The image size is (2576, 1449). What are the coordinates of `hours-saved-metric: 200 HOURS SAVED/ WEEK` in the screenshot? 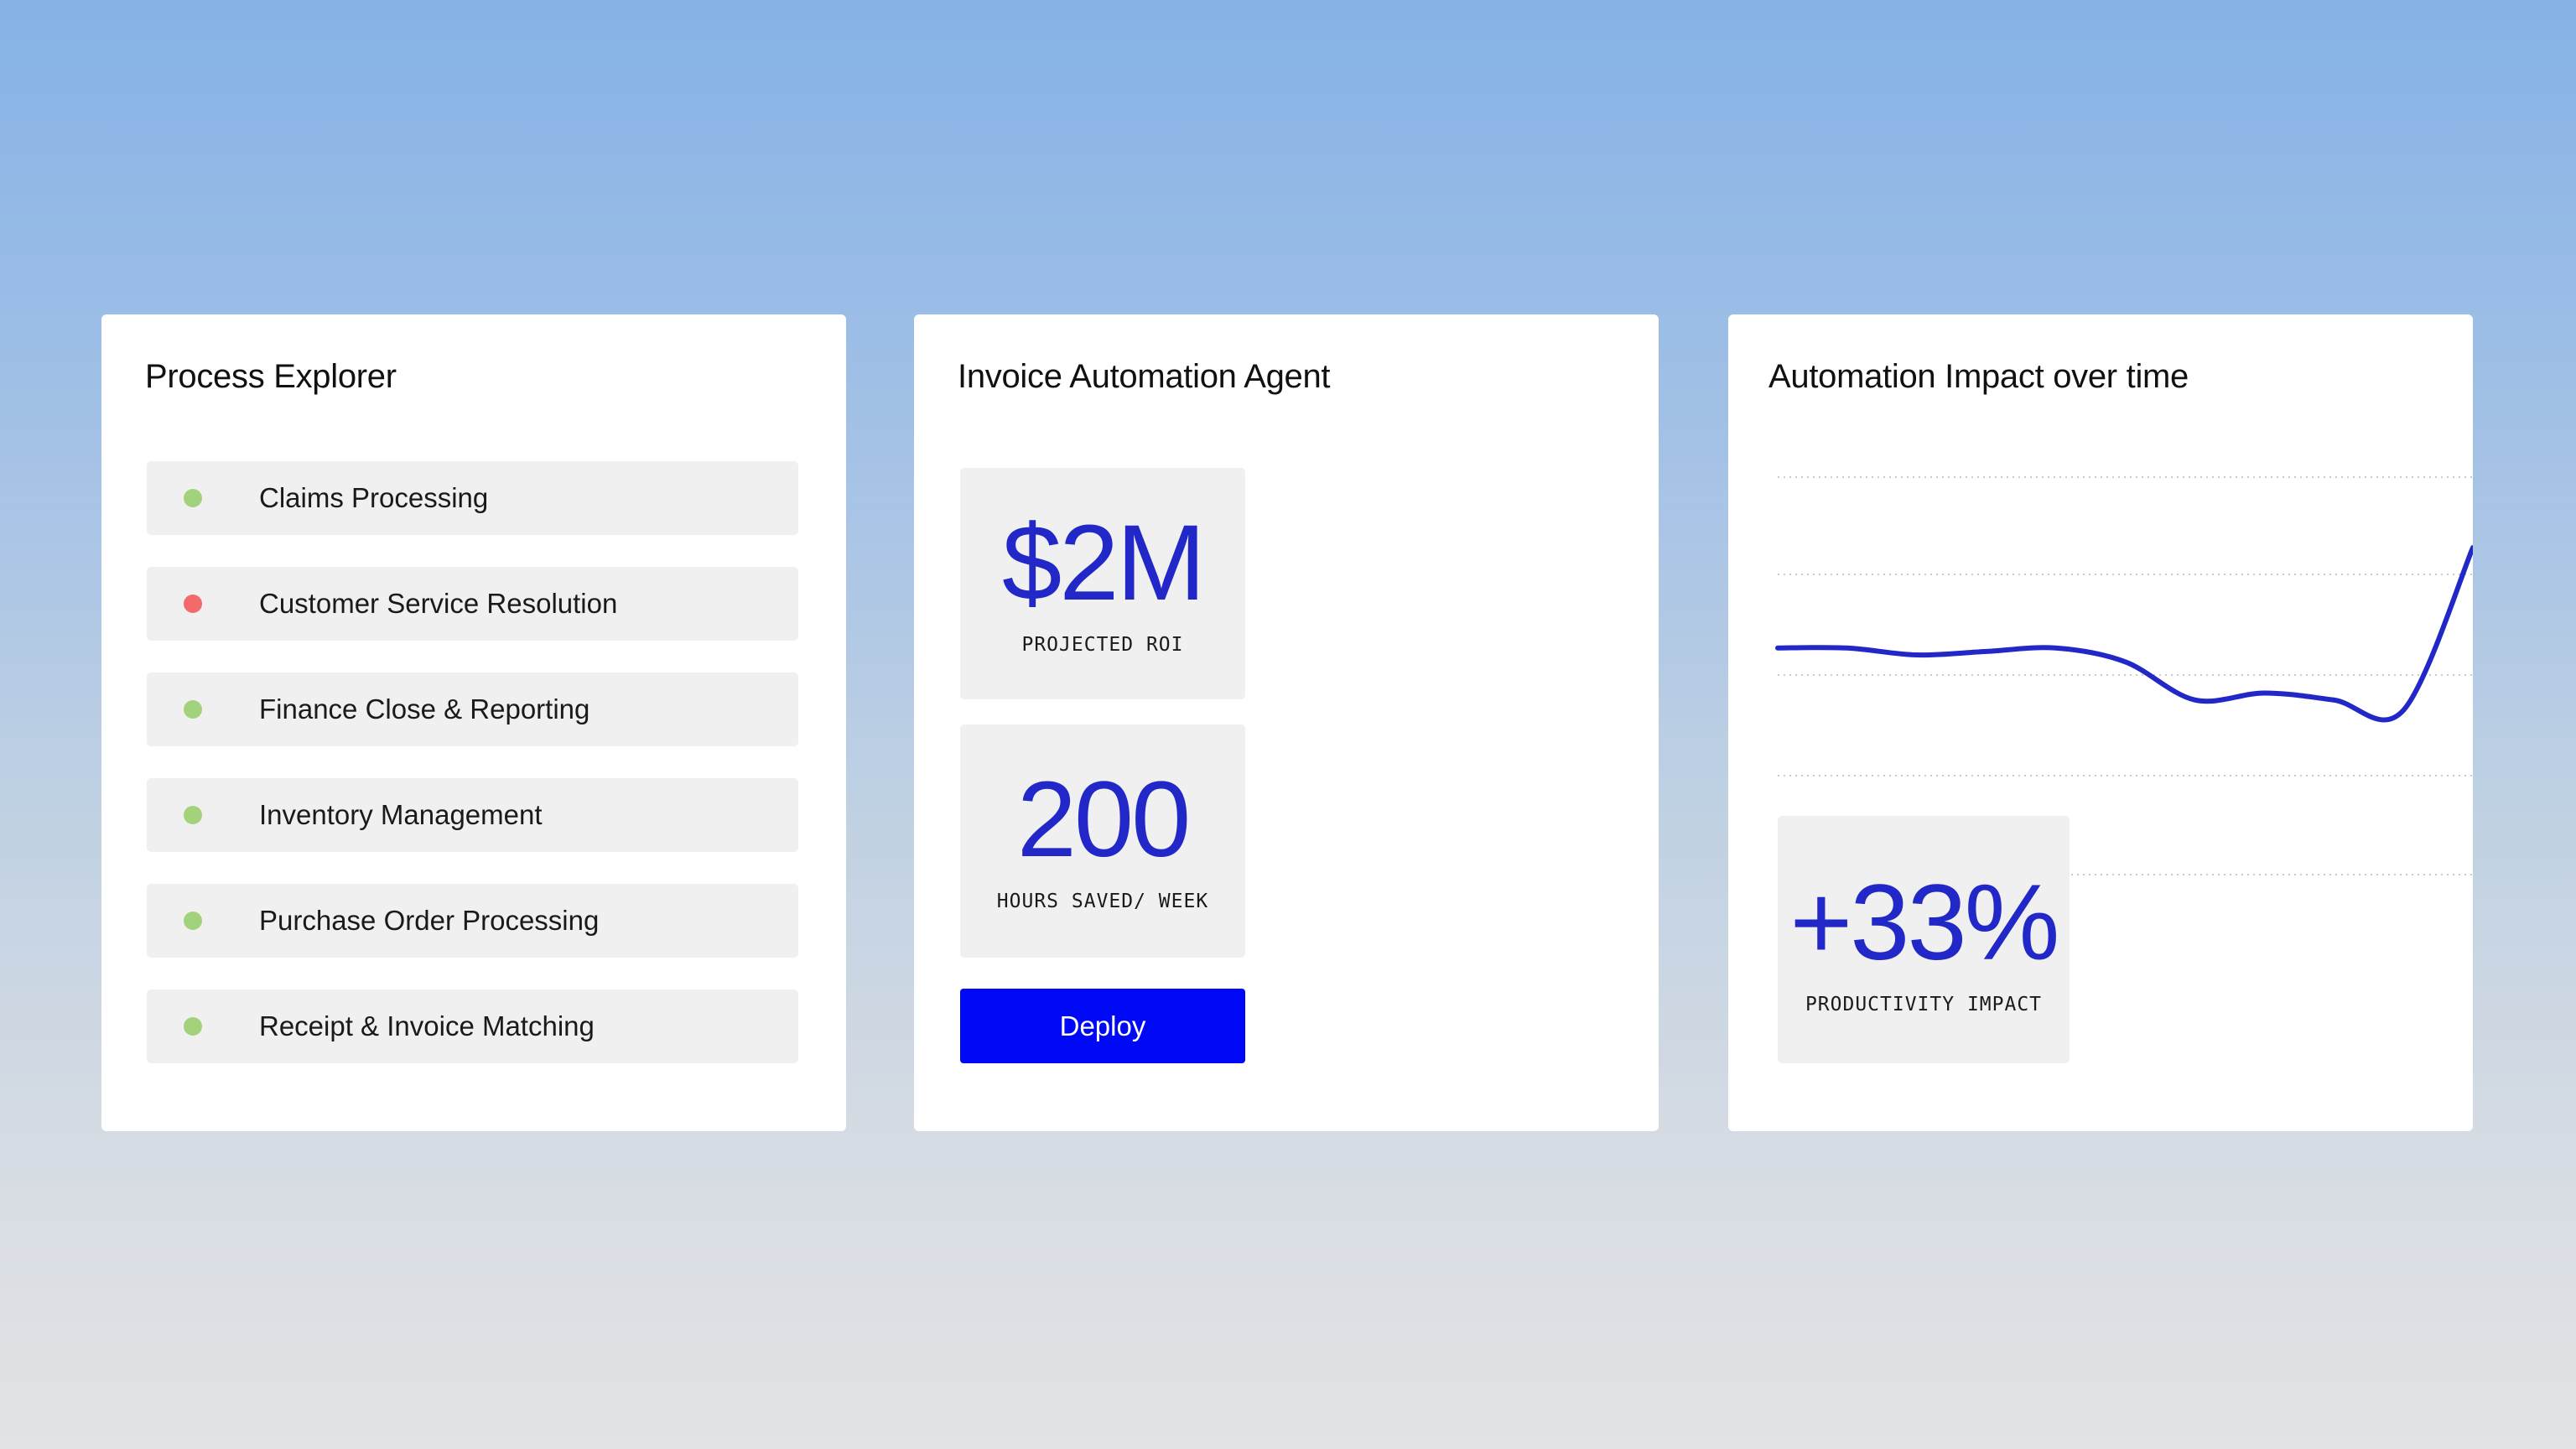 It's located at (1102, 841).